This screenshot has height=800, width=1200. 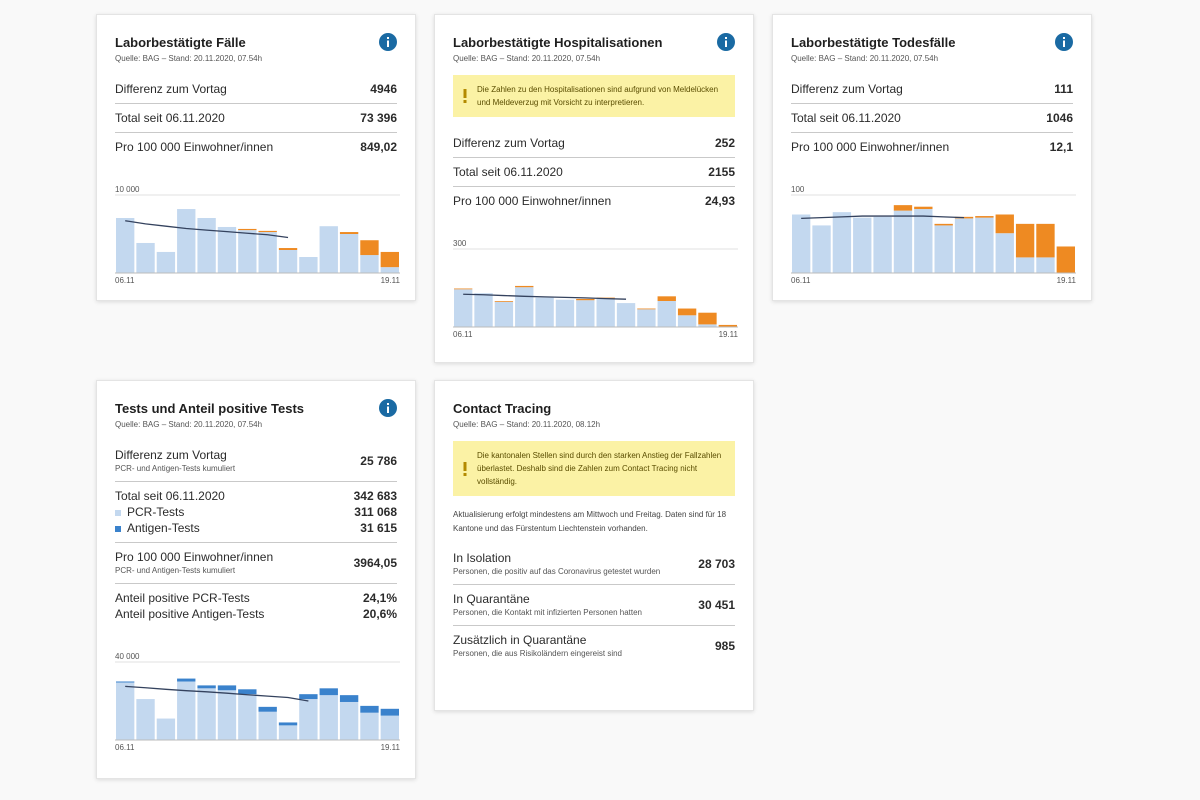 What do you see at coordinates (873, 42) in the screenshot?
I see `card-title: Laborbestätigte Todesfälle` at bounding box center [873, 42].